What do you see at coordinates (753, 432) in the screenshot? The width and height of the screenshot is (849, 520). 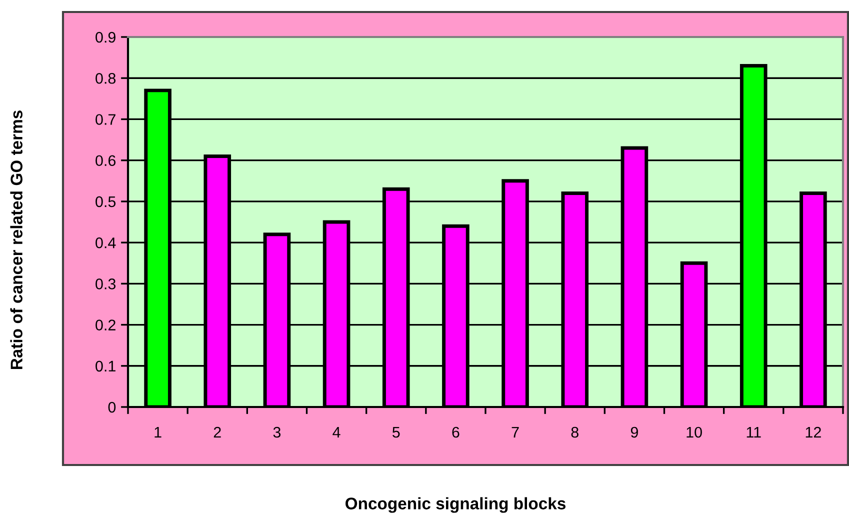 I see `x-tick-label: 11` at bounding box center [753, 432].